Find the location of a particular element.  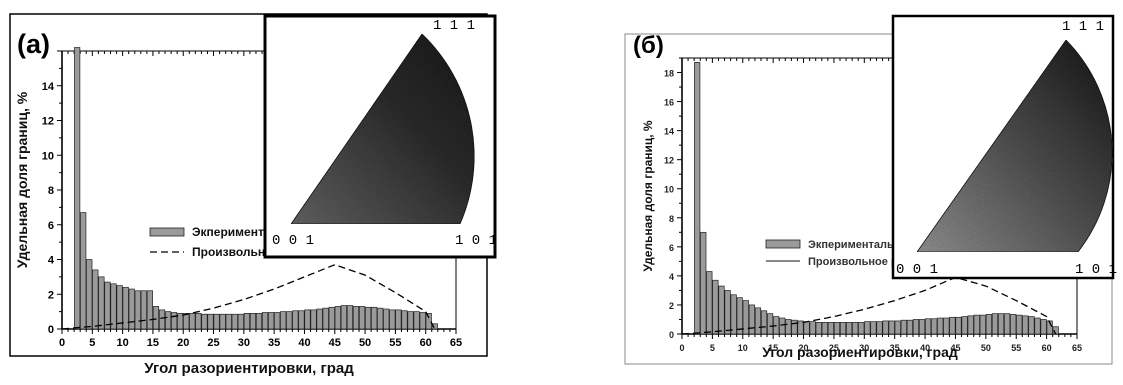

pole-label-111: 1 1 1 is located at coordinates (1083, 27).